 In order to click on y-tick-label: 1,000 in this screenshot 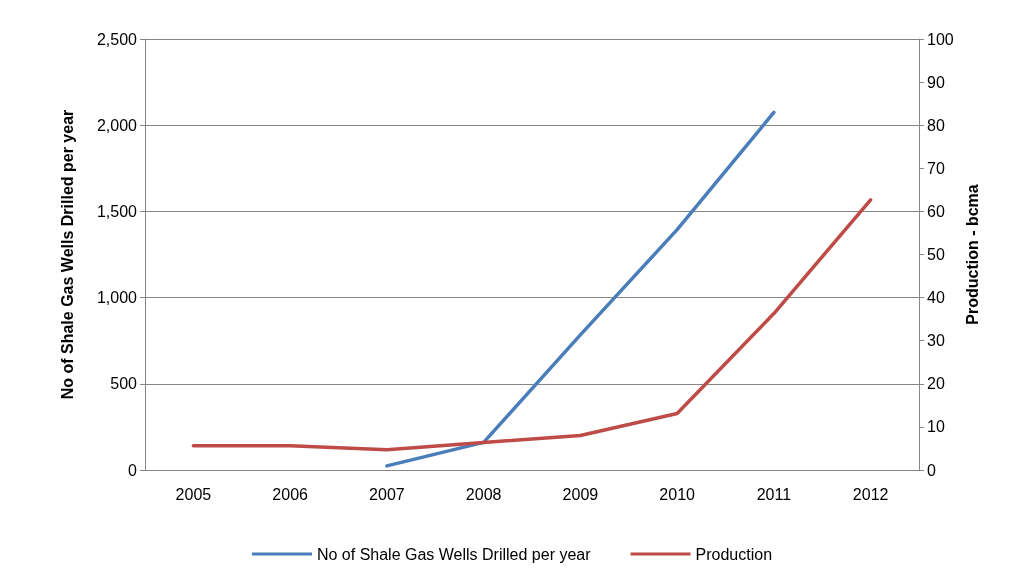, I will do `click(117, 298)`.